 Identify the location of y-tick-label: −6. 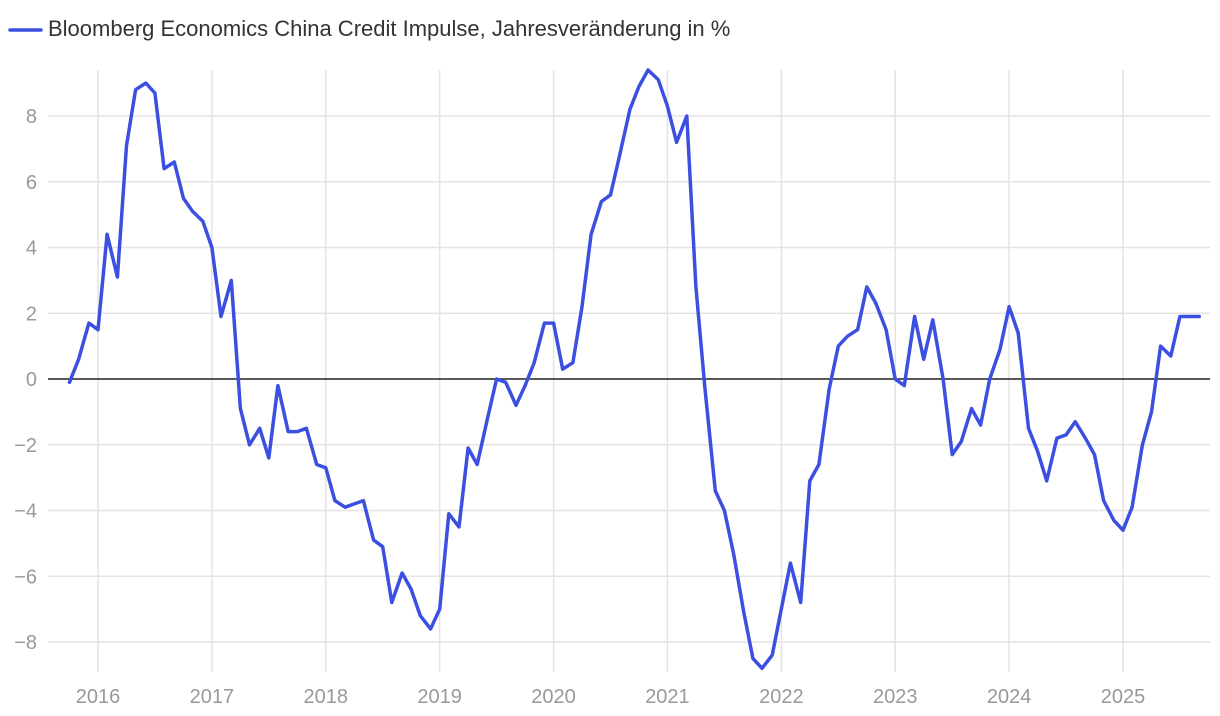
(25, 577).